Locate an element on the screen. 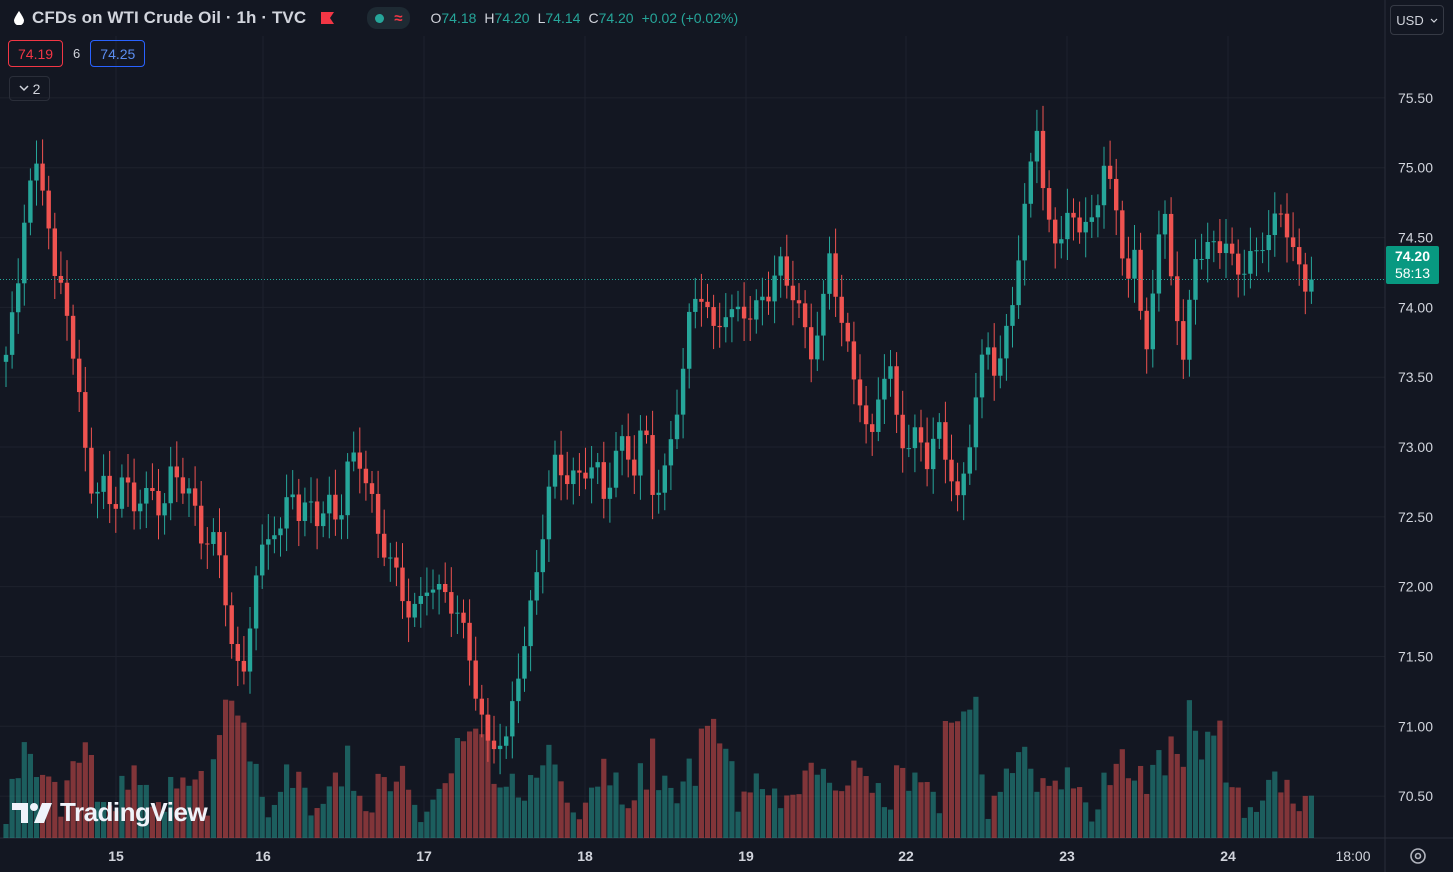 This screenshot has height=872, width=1453. change-value: +0.02 (+0.02%) is located at coordinates (690, 18).